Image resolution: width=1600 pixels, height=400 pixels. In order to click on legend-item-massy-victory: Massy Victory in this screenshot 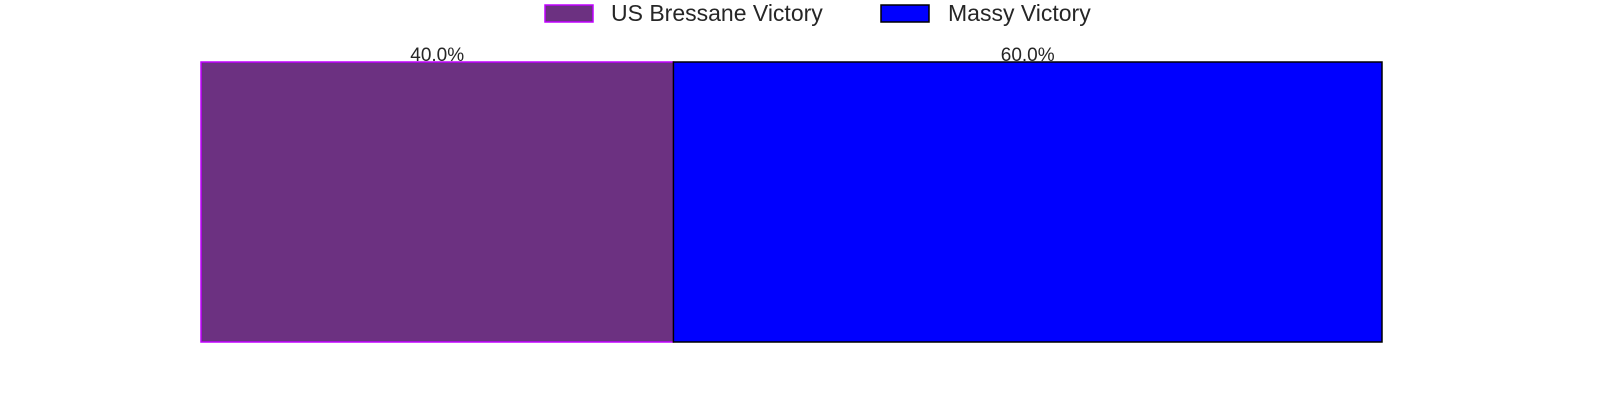, I will do `click(985, 13)`.